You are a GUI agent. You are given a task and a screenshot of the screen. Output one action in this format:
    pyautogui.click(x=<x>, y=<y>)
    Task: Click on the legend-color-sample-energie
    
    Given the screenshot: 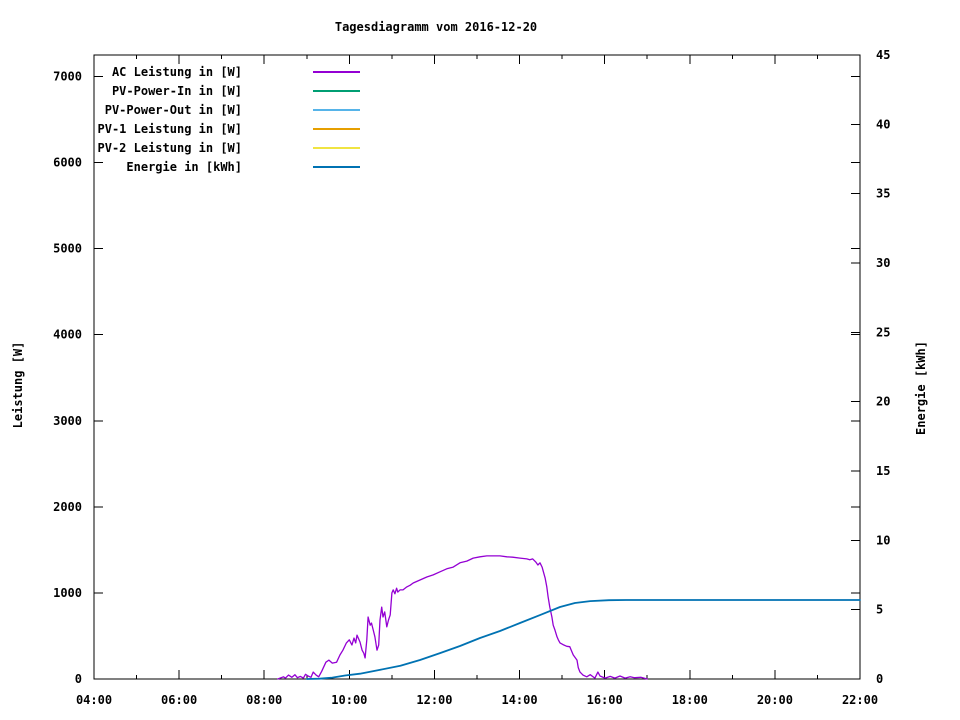 What is the action you would take?
    pyautogui.click(x=336, y=166)
    